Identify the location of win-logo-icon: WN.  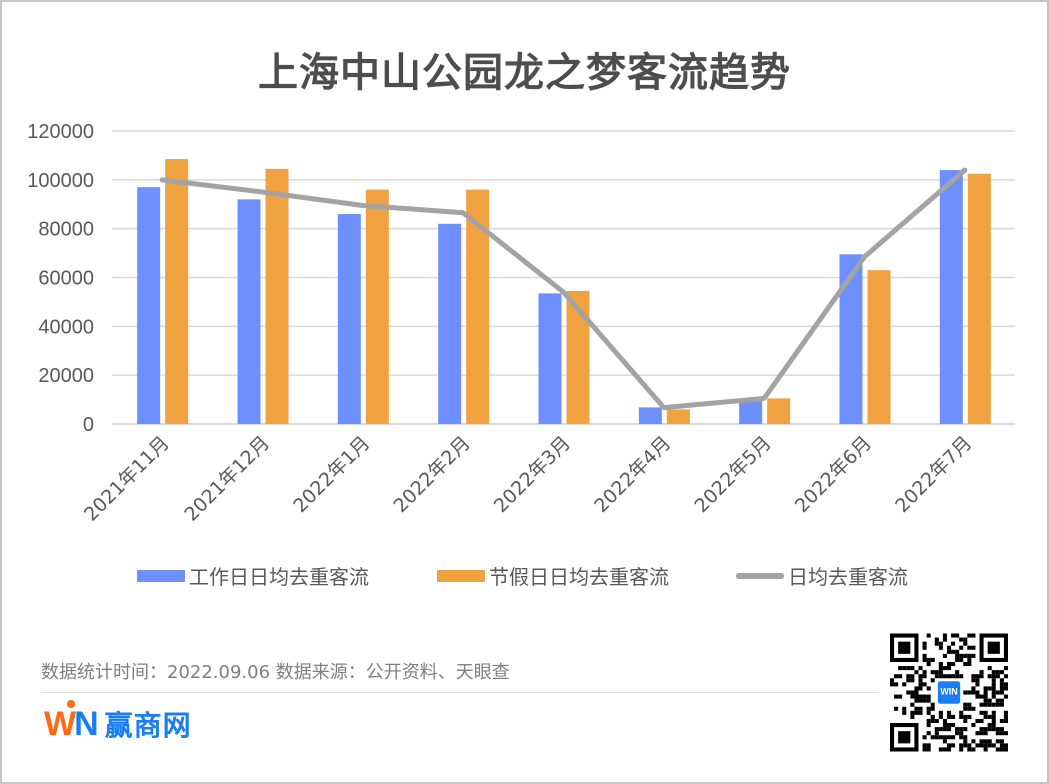
(71, 721).